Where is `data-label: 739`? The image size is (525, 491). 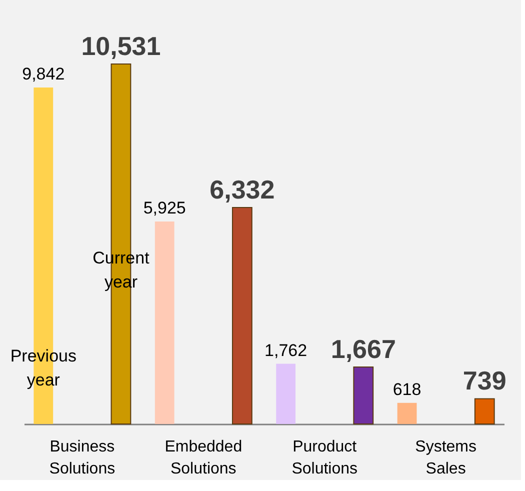 data-label: 739 is located at coordinates (484, 381).